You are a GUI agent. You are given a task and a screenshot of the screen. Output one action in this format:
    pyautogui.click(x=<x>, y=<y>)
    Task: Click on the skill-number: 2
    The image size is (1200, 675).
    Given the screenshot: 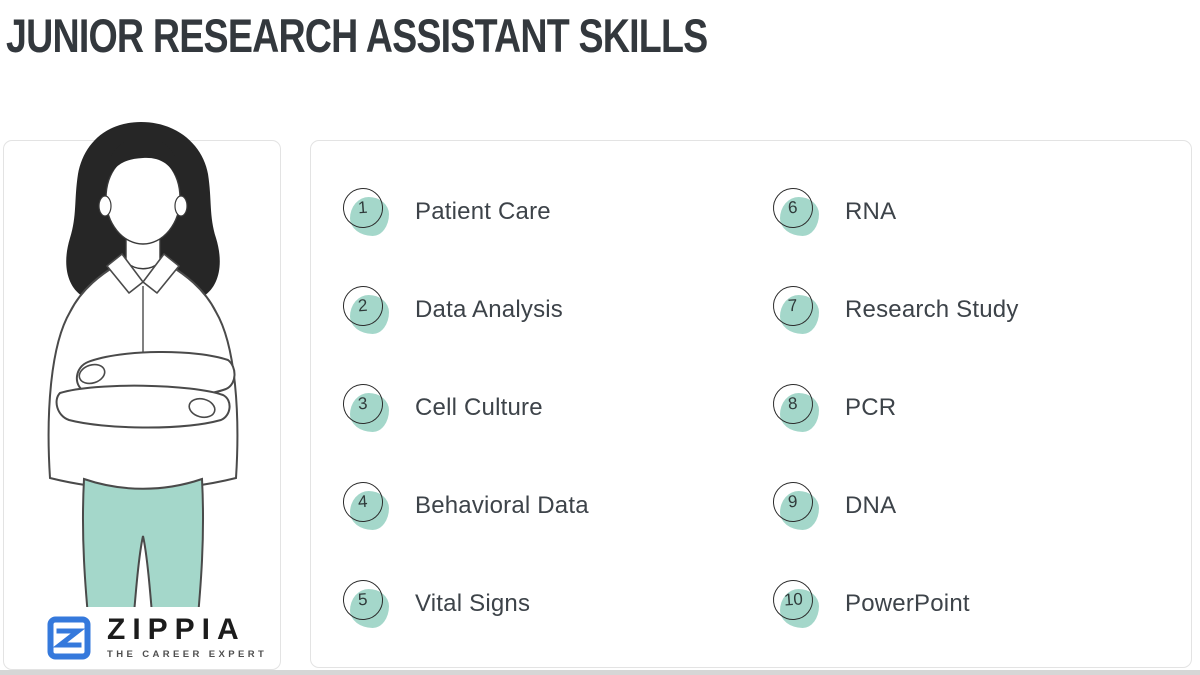 What is the action you would take?
    pyautogui.click(x=363, y=305)
    